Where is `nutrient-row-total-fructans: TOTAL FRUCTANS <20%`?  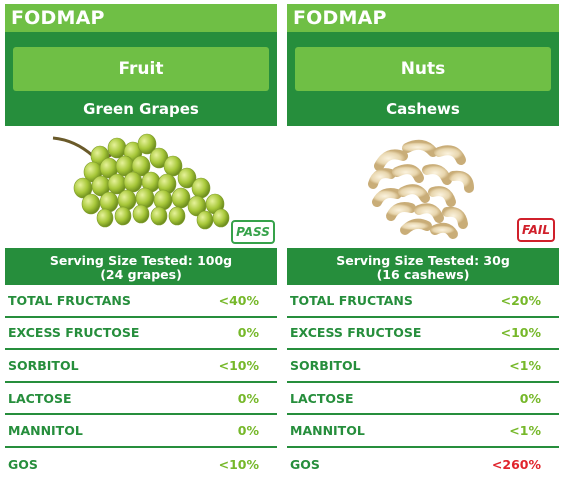
nutrient-row-total-fructans: TOTAL FRUCTANS <20% is located at coordinates (423, 301).